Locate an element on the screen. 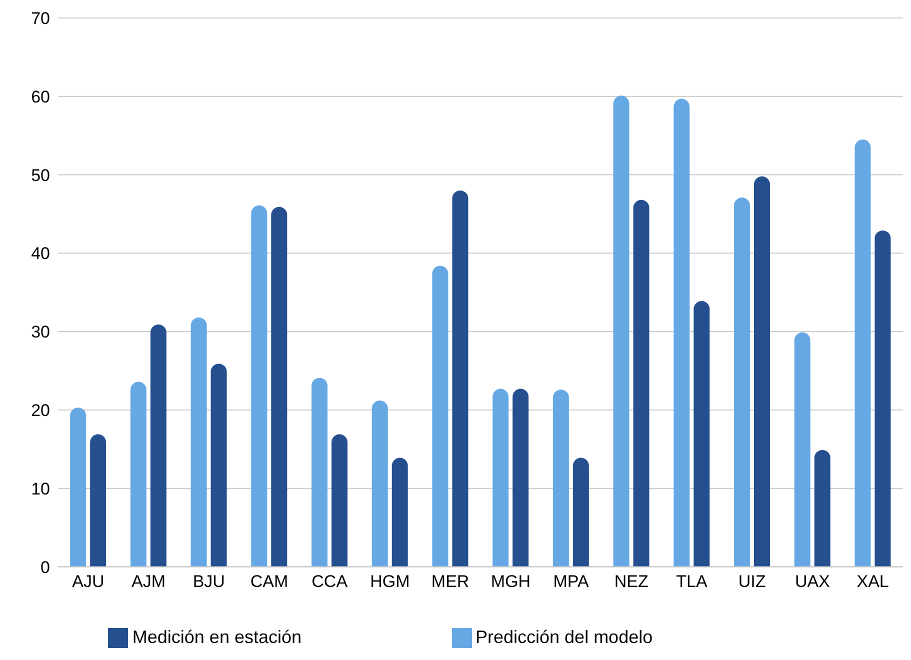 This screenshot has width=911, height=660. y-tick-label: 60 is located at coordinates (40, 96).